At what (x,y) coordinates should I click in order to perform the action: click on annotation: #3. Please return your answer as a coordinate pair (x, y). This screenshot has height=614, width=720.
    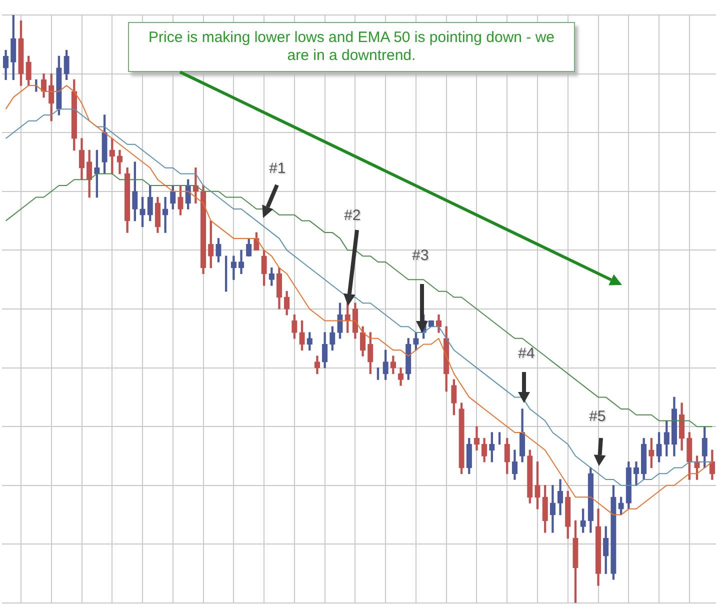
    Looking at the image, I should click on (420, 255).